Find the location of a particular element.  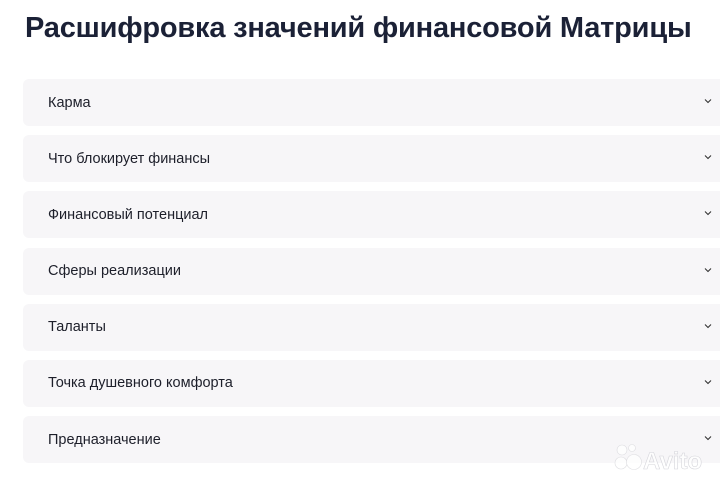

accordion-item-label: Сферы реализации is located at coordinates (114, 271).